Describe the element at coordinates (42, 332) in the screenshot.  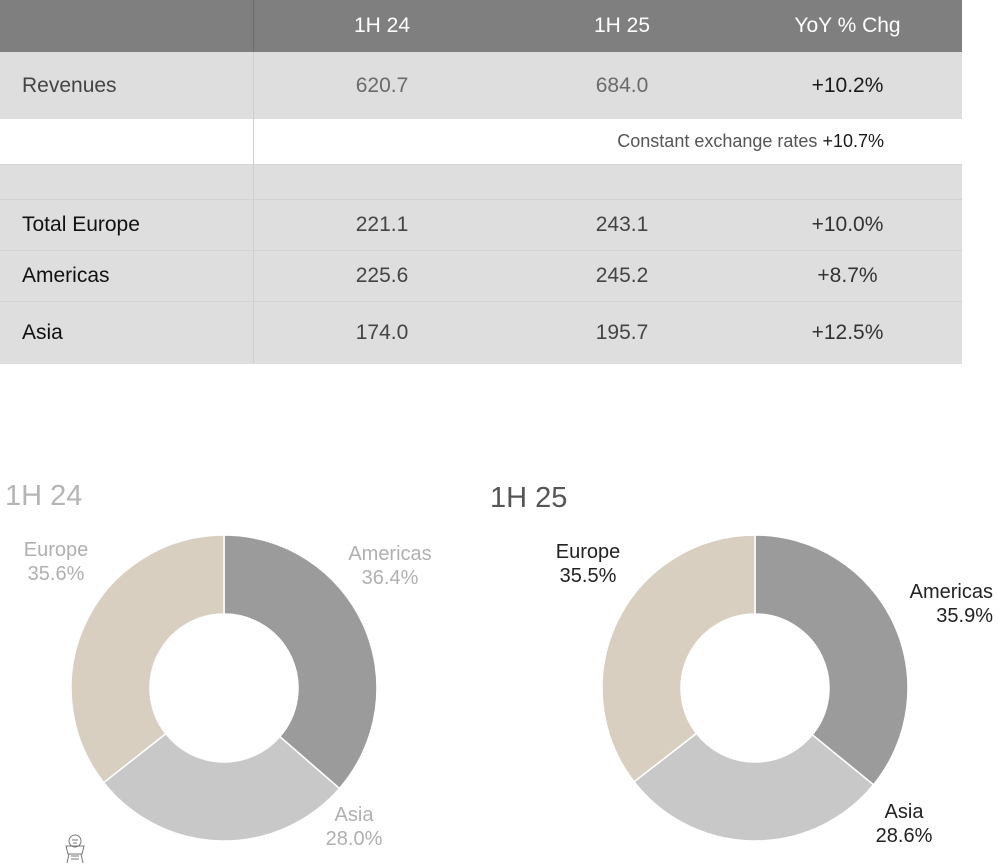
I see `row-label: Asia` at that location.